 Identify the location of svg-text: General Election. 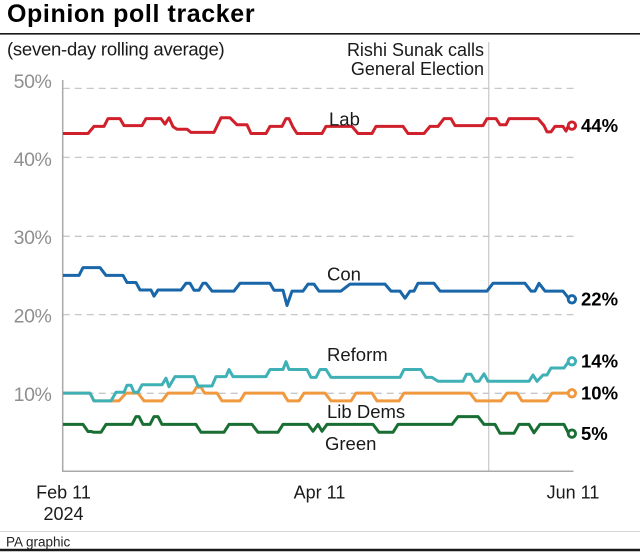
(417, 69).